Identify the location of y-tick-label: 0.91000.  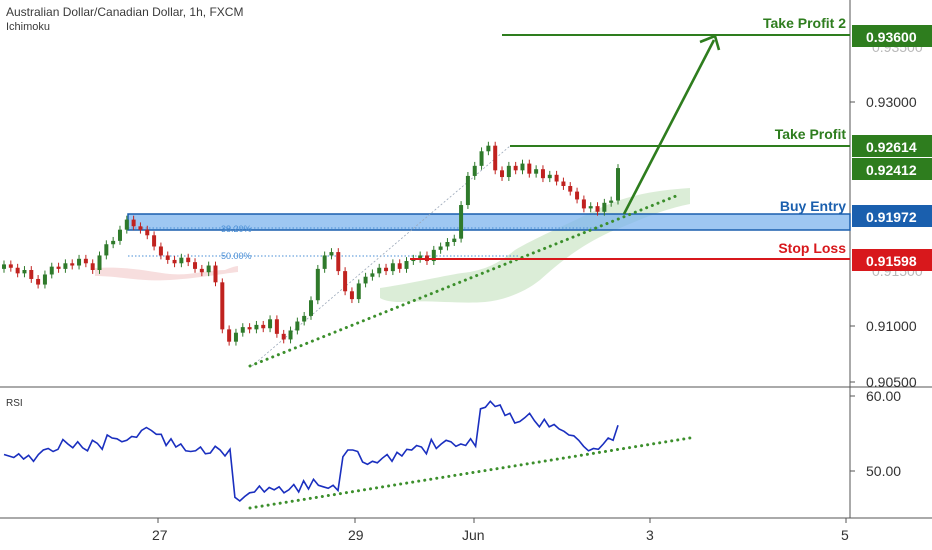
(891, 326).